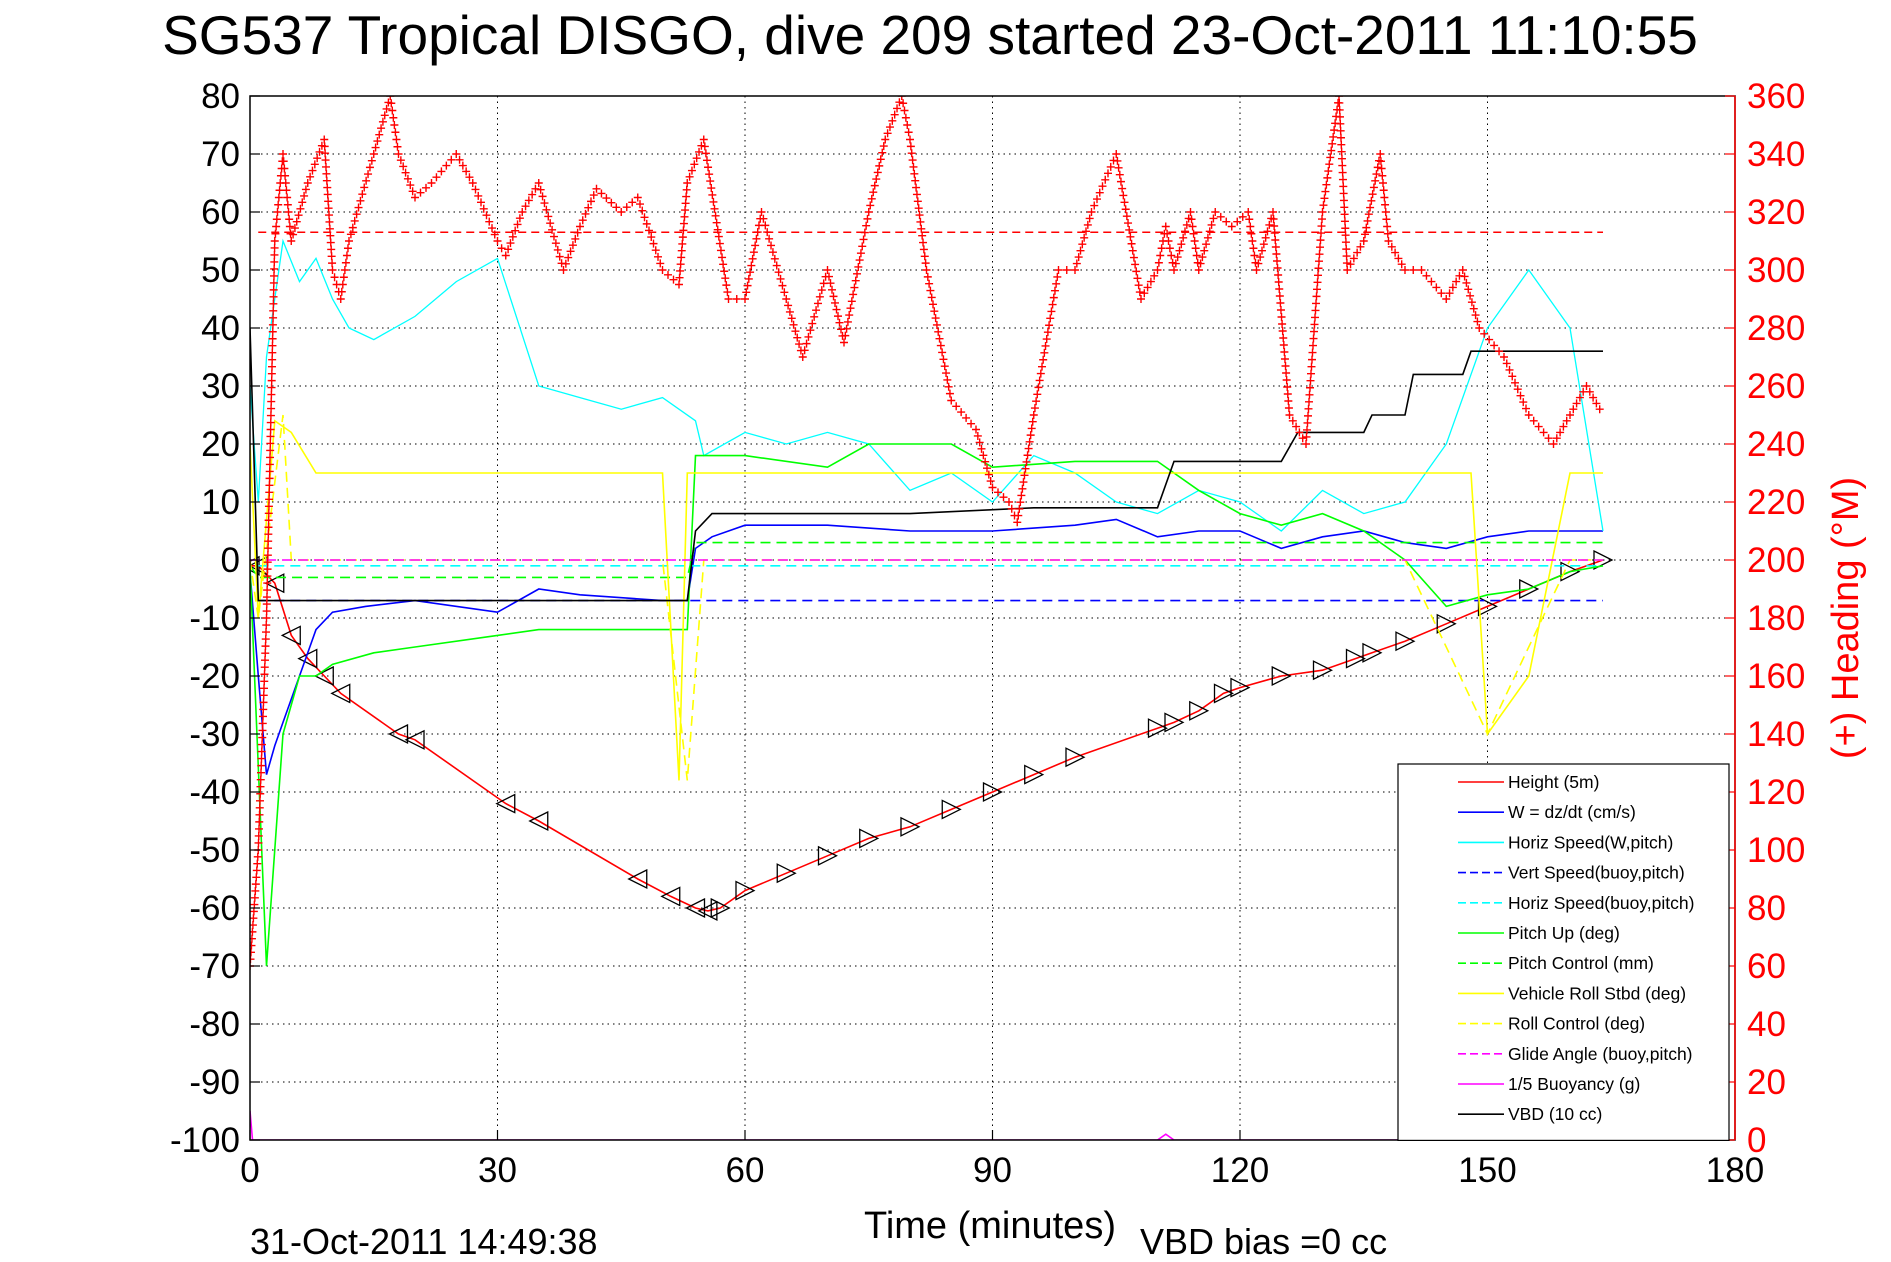 This screenshot has height=1262, width=1891. I want to click on x-tick-label: 150, so click(1487, 1170).